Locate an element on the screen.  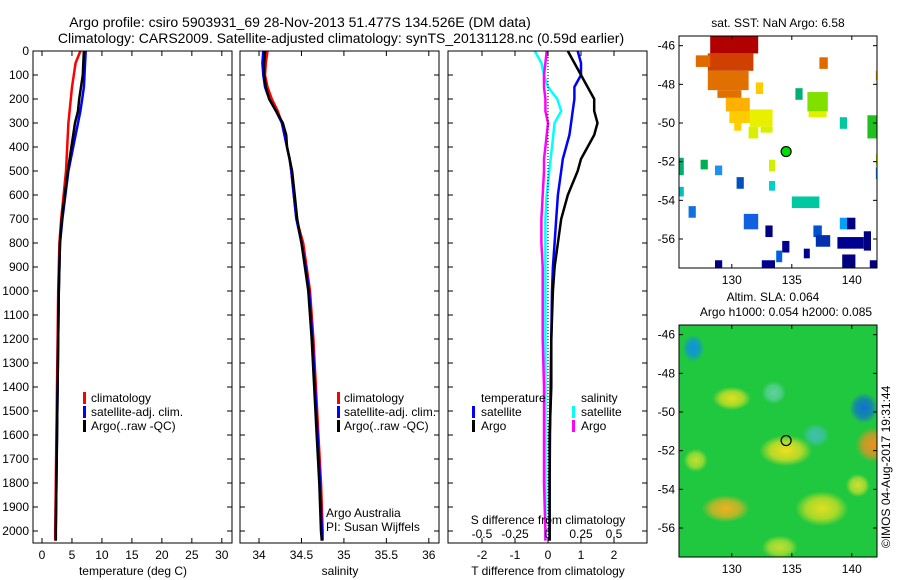
y-tick-label: 700 is located at coordinates (19, 219).